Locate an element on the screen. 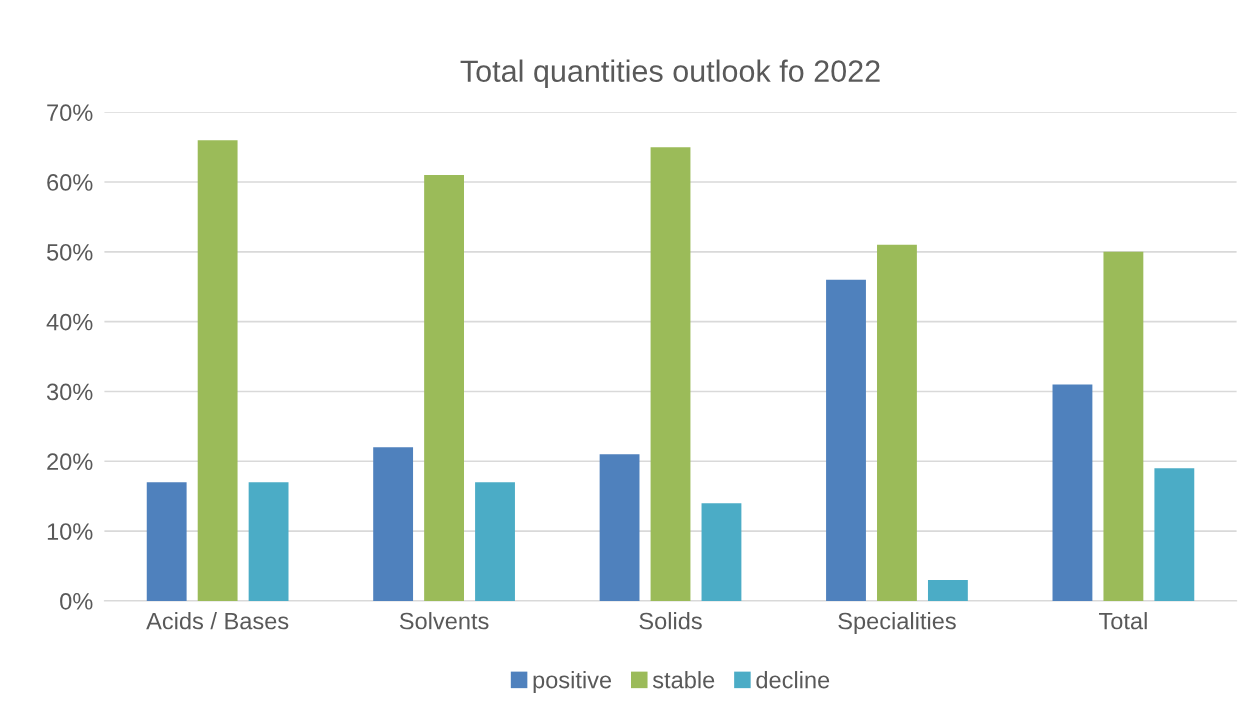 This screenshot has width=1258, height=724. y-tick-label: 0% is located at coordinates (76, 601).